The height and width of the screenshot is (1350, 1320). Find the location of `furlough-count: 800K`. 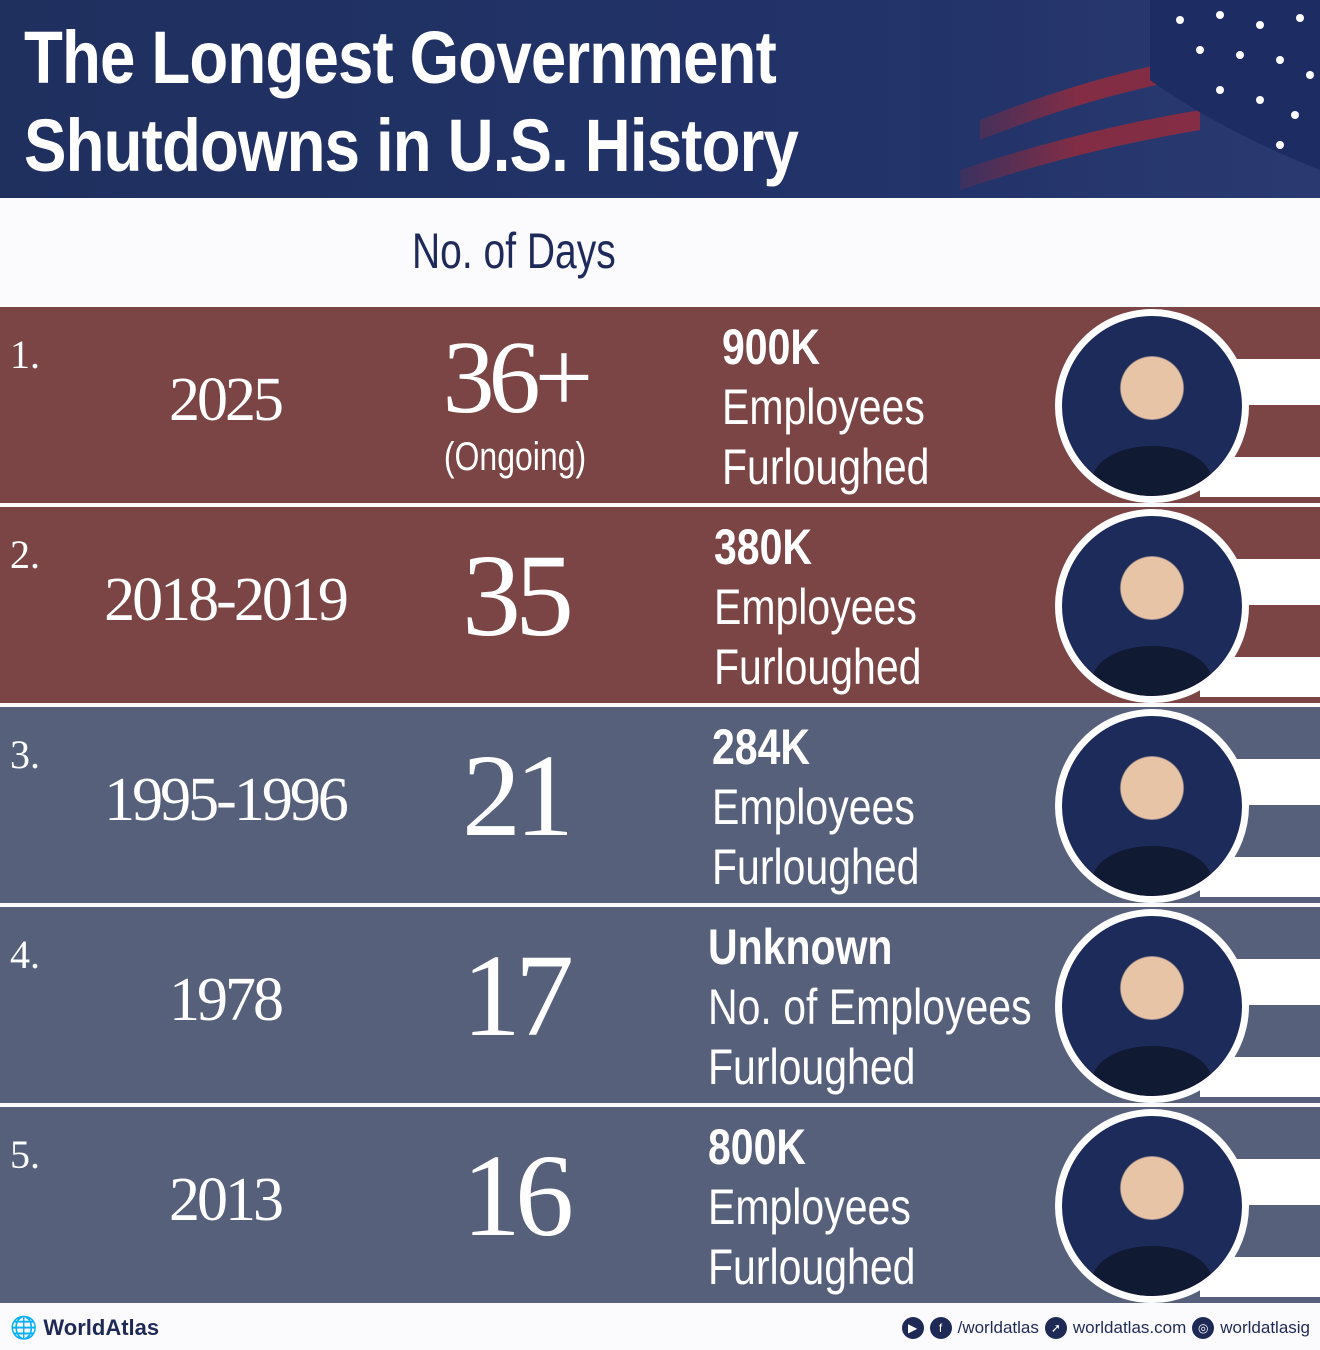

furlough-count: 800K is located at coordinates (757, 1147).